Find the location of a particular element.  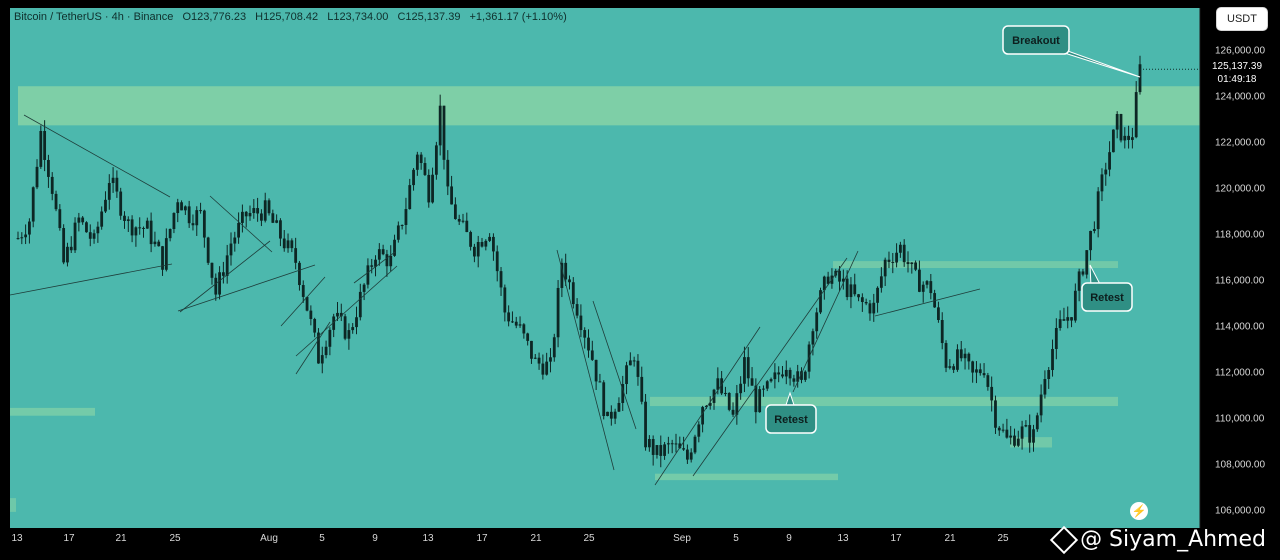

retest-annotation-1: Retest is located at coordinates (791, 412).